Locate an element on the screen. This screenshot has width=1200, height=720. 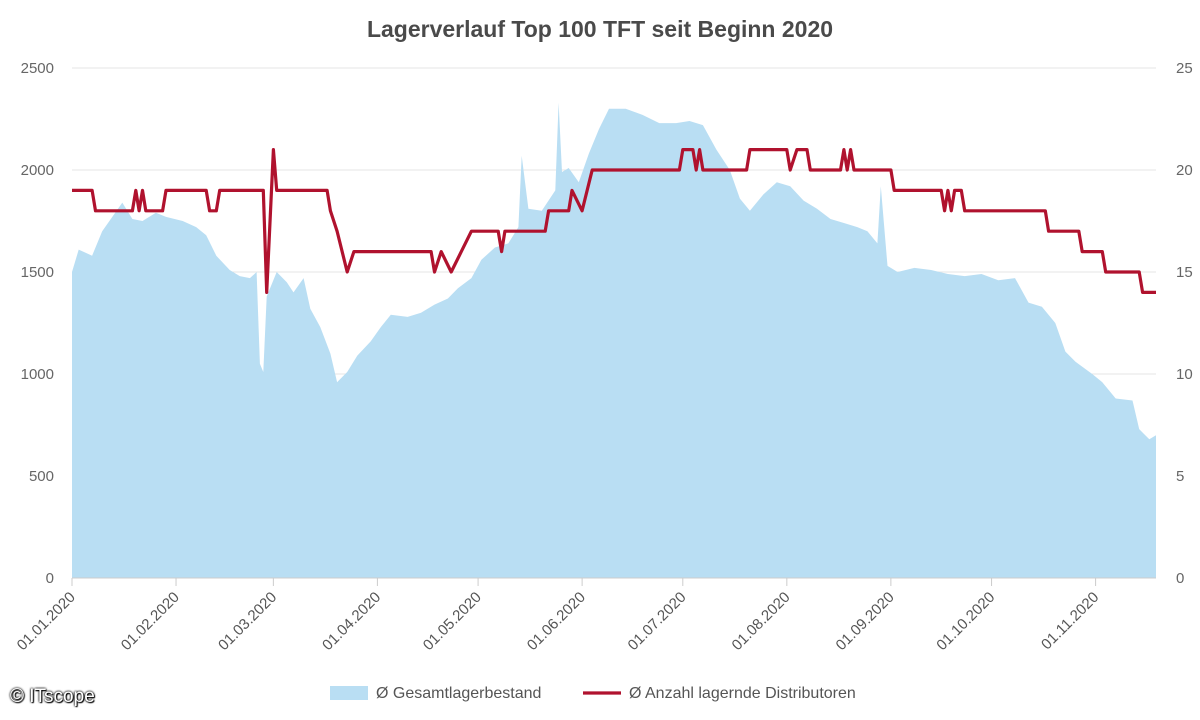
copyright-notice: © ITscope is located at coordinates (52, 696).